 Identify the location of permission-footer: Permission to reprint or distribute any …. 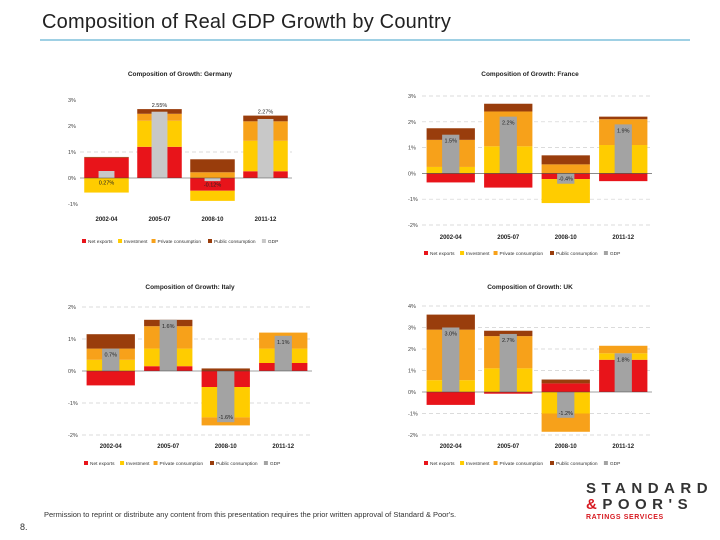
(250, 514).